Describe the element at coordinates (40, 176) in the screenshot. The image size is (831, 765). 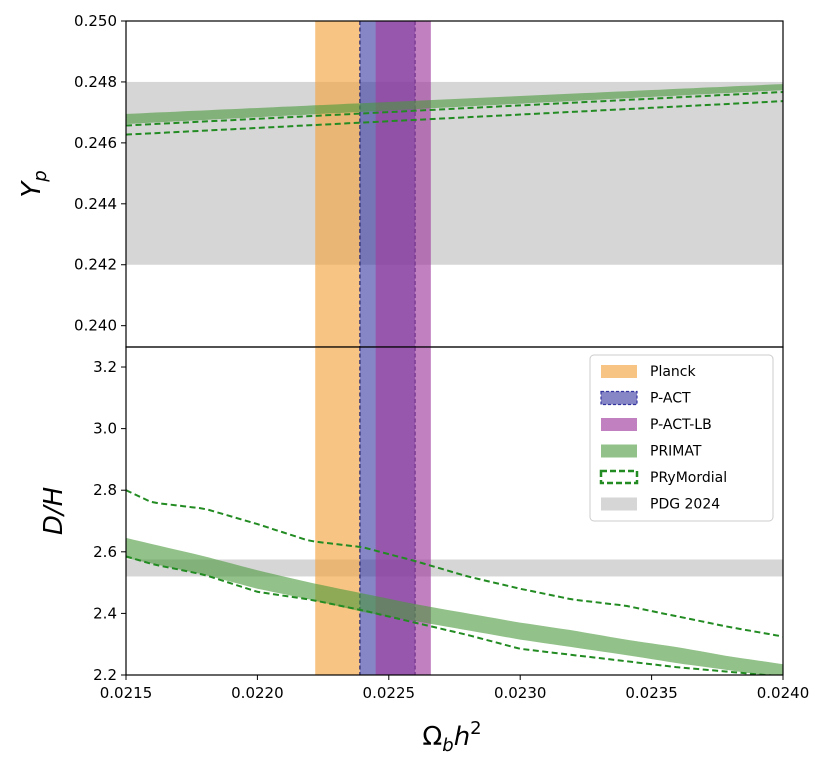
I see `yp-label-sub: p` at that location.